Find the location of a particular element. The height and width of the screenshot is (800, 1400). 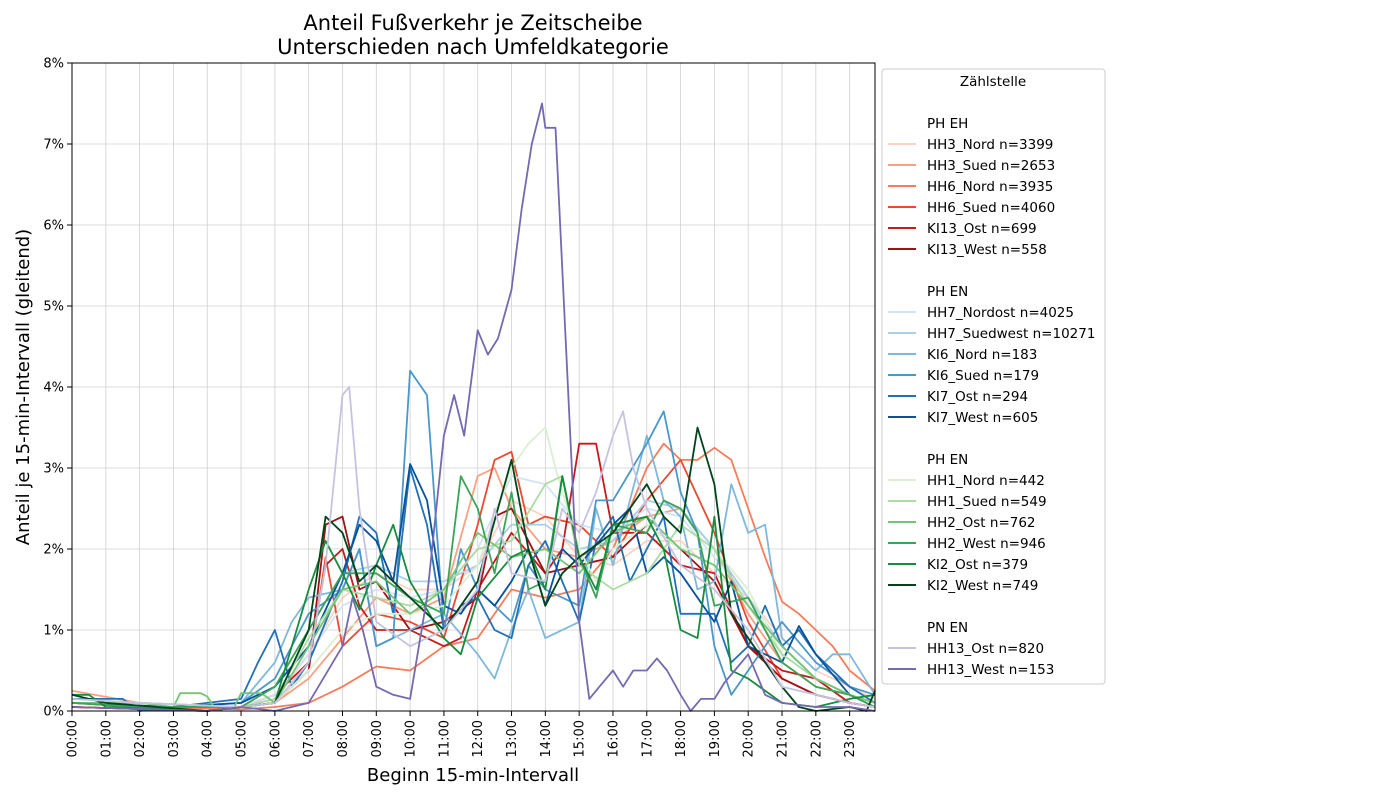

legend-entry: KI6_Nord n=183 is located at coordinates (982, 355).